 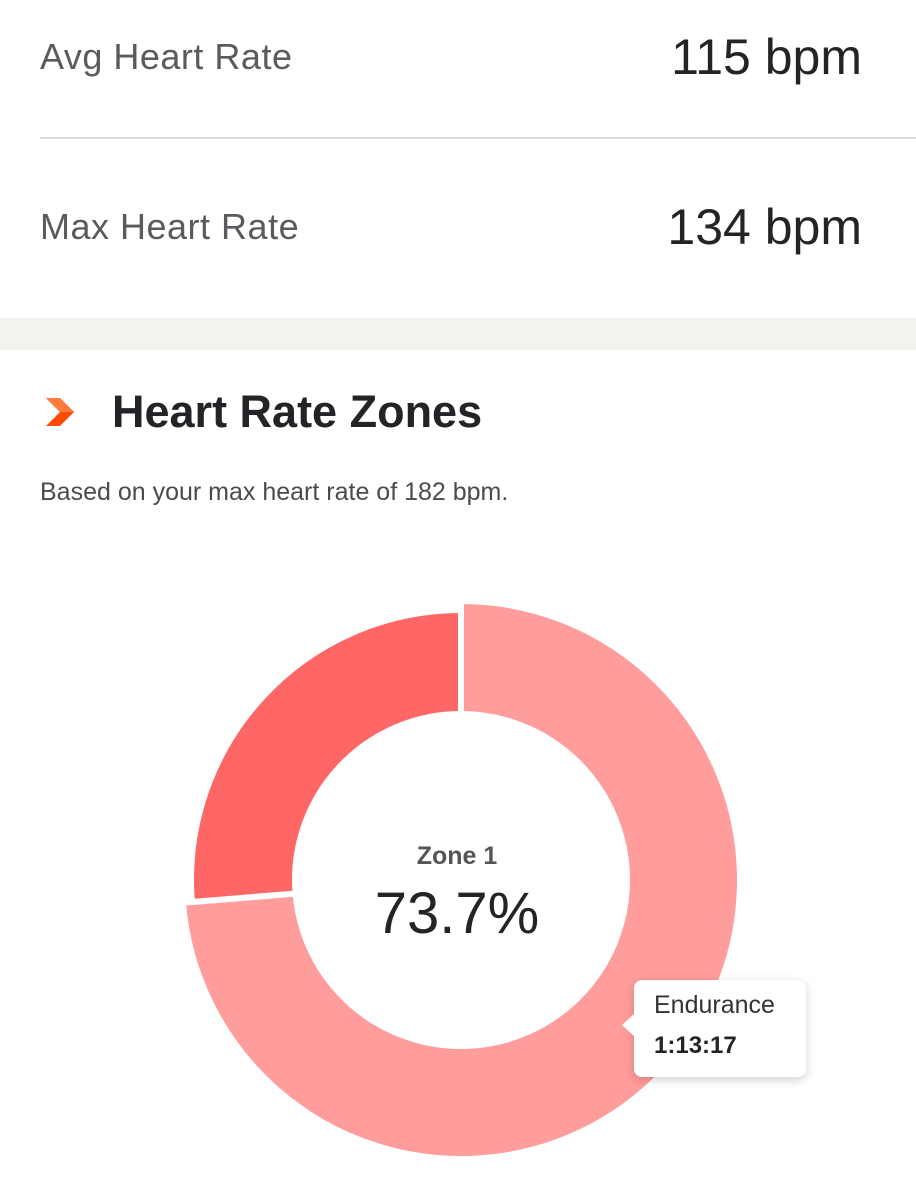 I want to click on tooltip-arrow, so click(x=628, y=1025).